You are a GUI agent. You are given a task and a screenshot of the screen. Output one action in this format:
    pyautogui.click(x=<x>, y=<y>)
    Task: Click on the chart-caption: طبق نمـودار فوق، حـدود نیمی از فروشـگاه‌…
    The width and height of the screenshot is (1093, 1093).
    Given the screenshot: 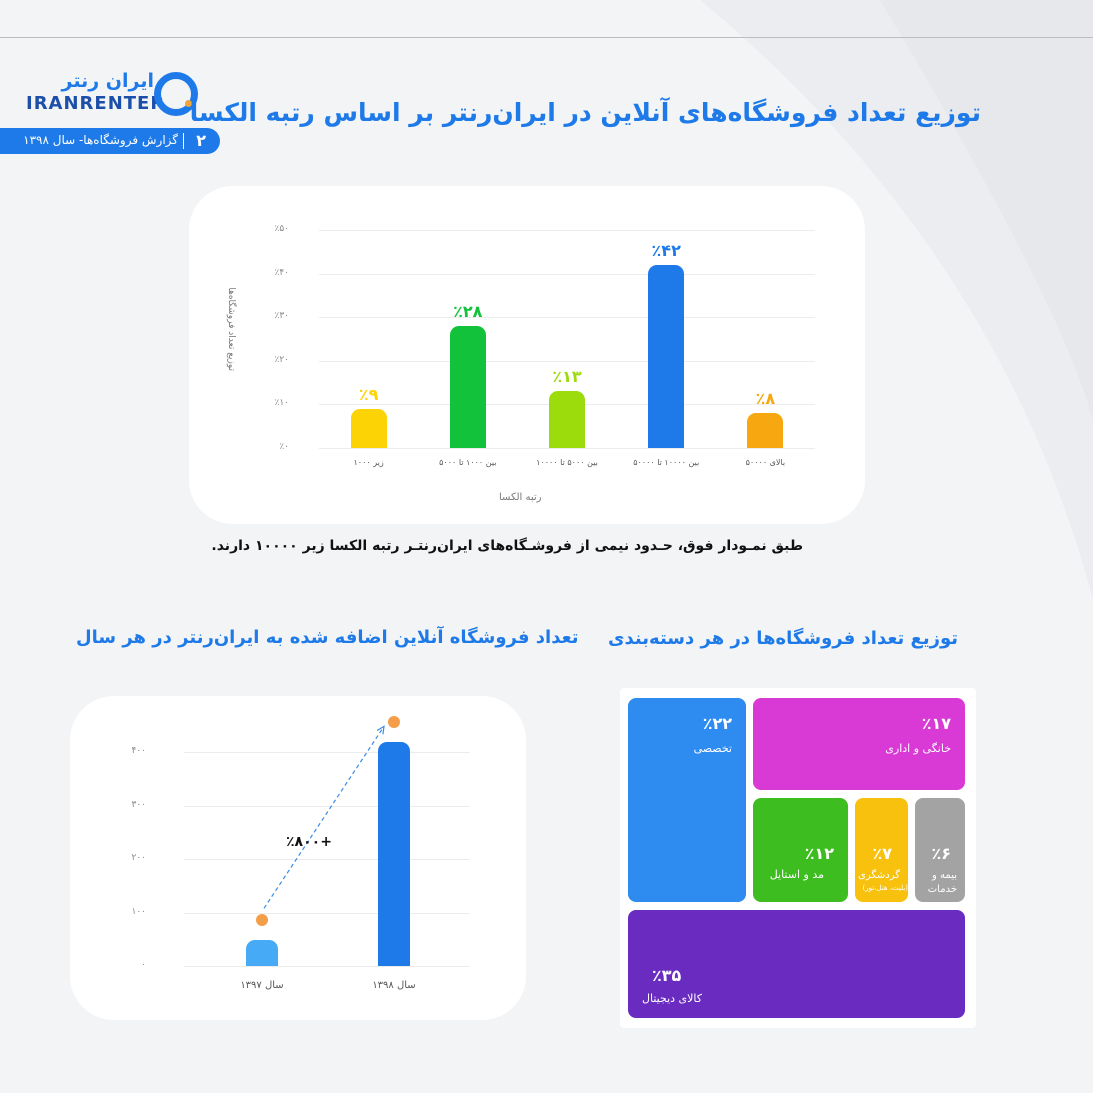 What is the action you would take?
    pyautogui.click(x=507, y=546)
    